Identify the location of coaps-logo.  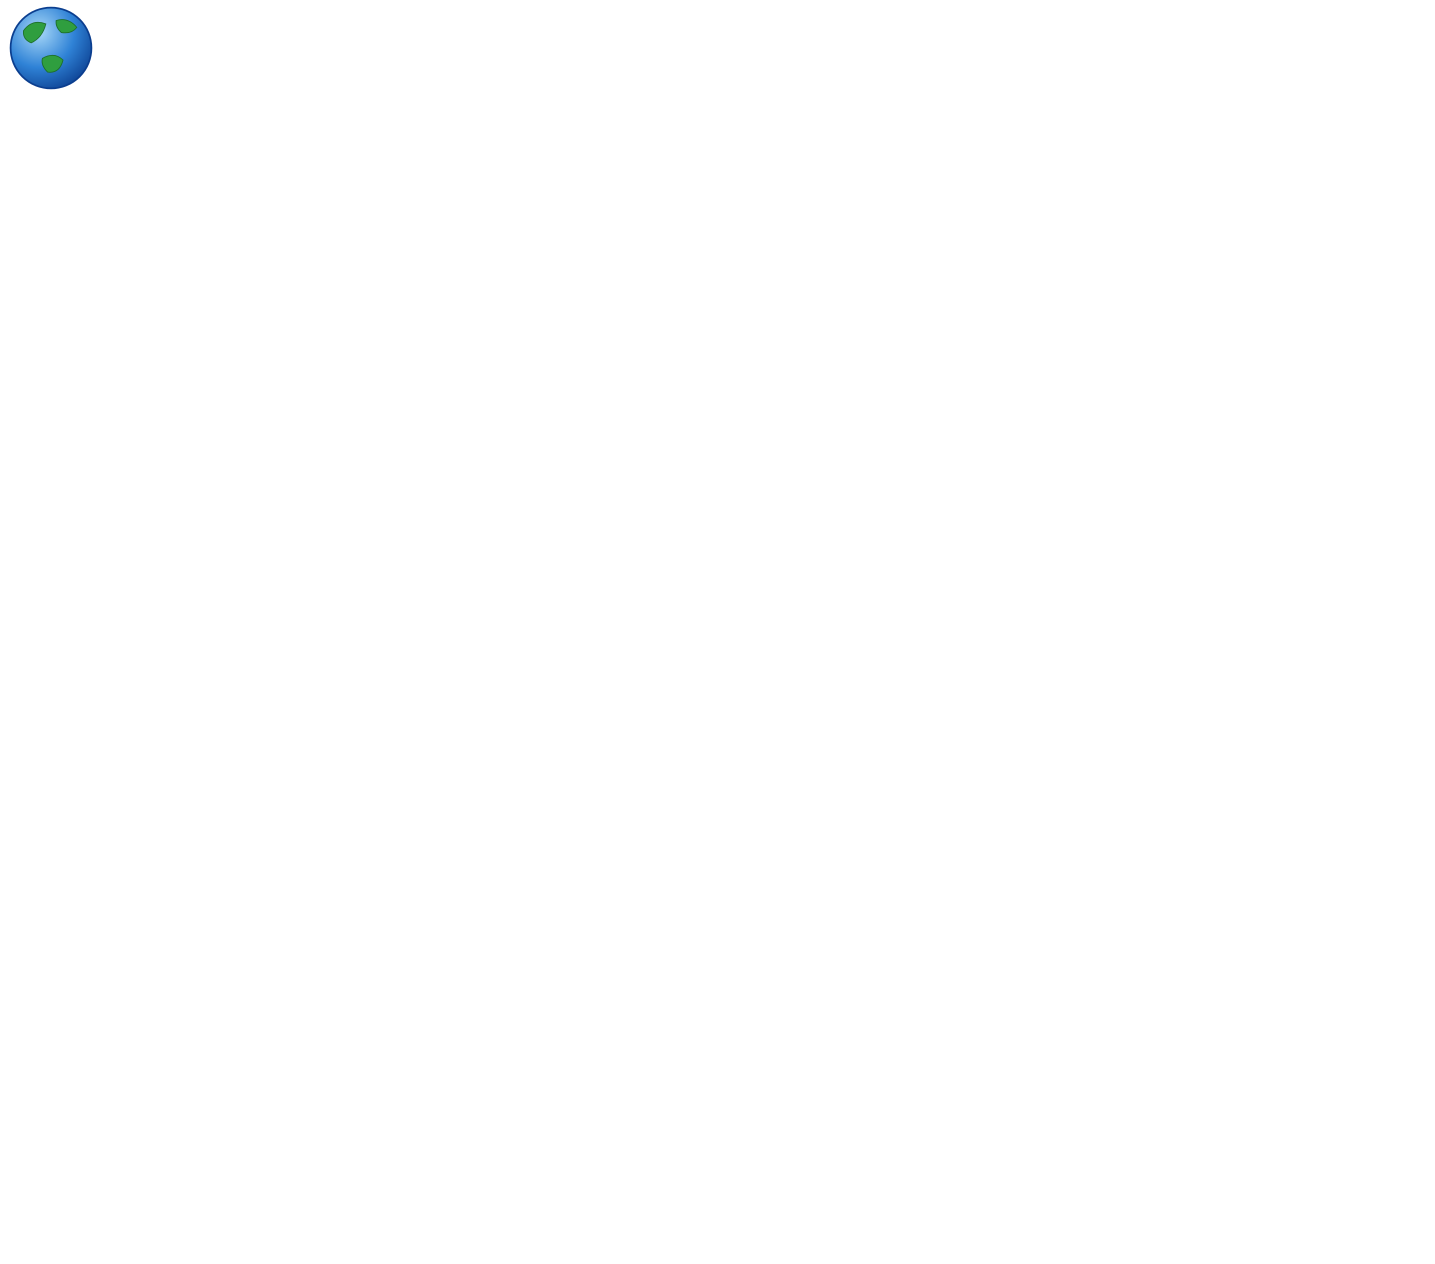
(51, 48).